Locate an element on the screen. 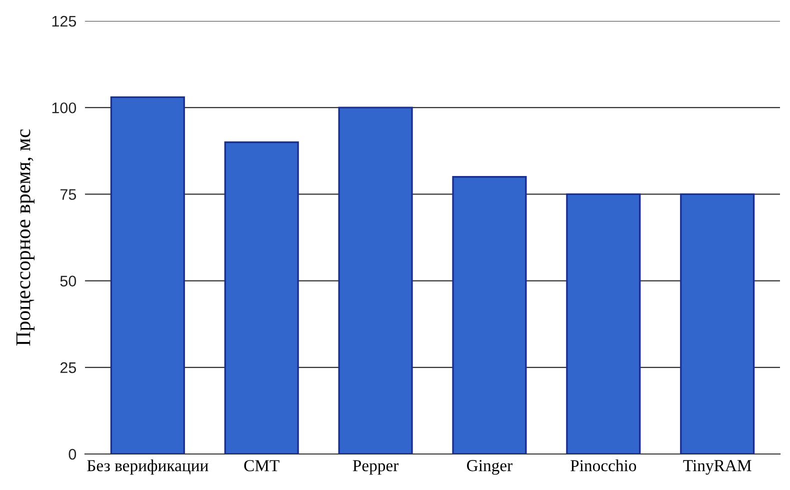 The image size is (790, 490). x-tick-label: Pepper is located at coordinates (375, 467).